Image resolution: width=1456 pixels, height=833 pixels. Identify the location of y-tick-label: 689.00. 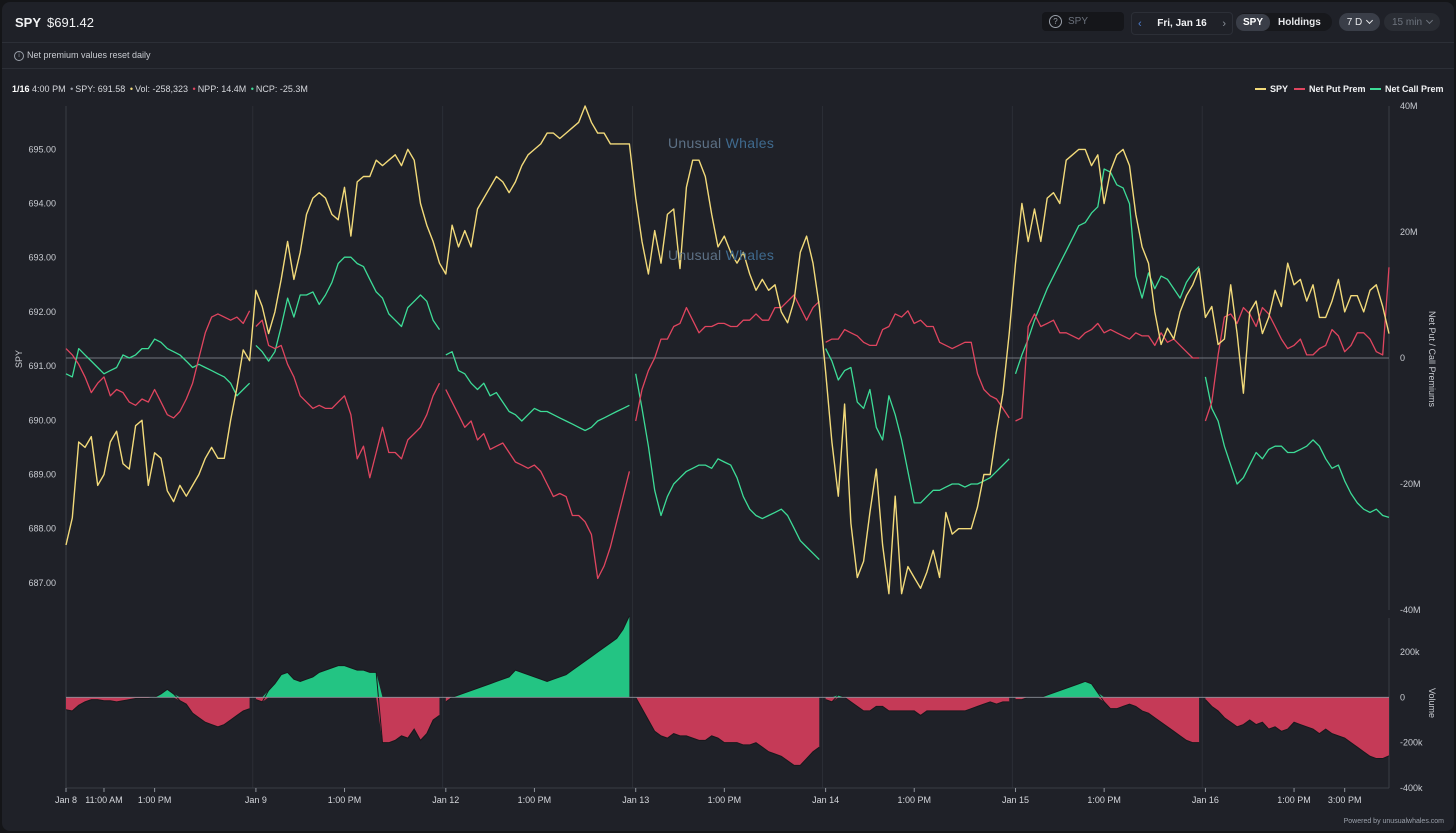
(42, 475).